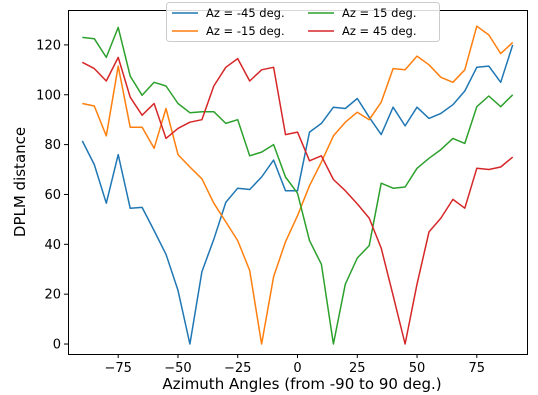 The height and width of the screenshot is (395, 538). I want to click on x-tick-label: −25, so click(237, 368).